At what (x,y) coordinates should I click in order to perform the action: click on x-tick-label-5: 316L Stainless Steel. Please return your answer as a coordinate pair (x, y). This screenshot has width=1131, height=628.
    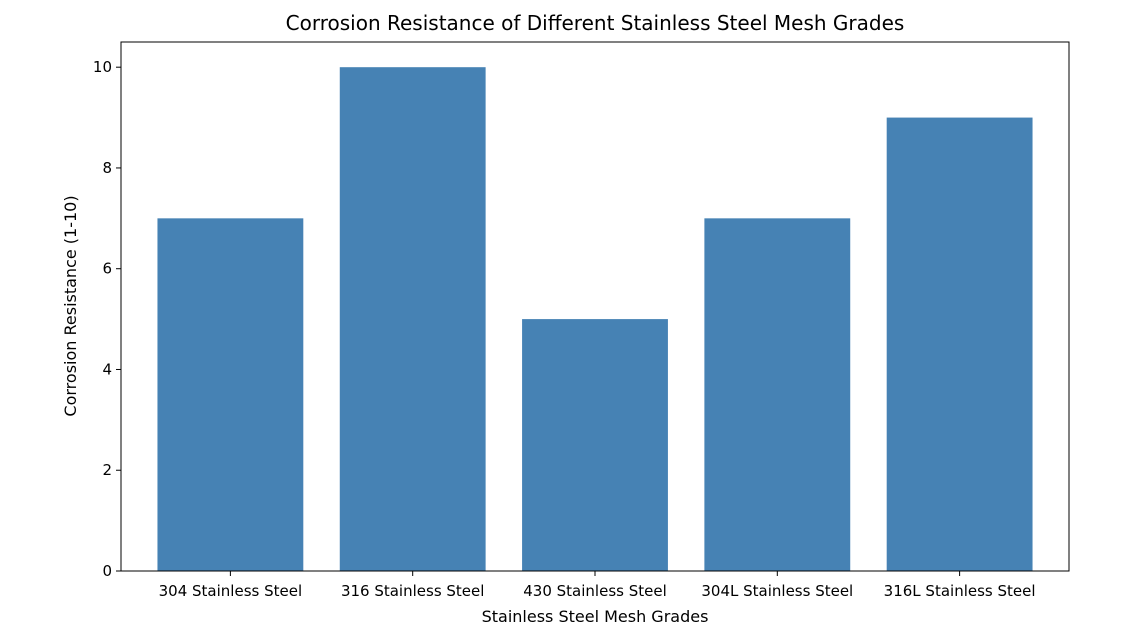
    Looking at the image, I should click on (960, 591).